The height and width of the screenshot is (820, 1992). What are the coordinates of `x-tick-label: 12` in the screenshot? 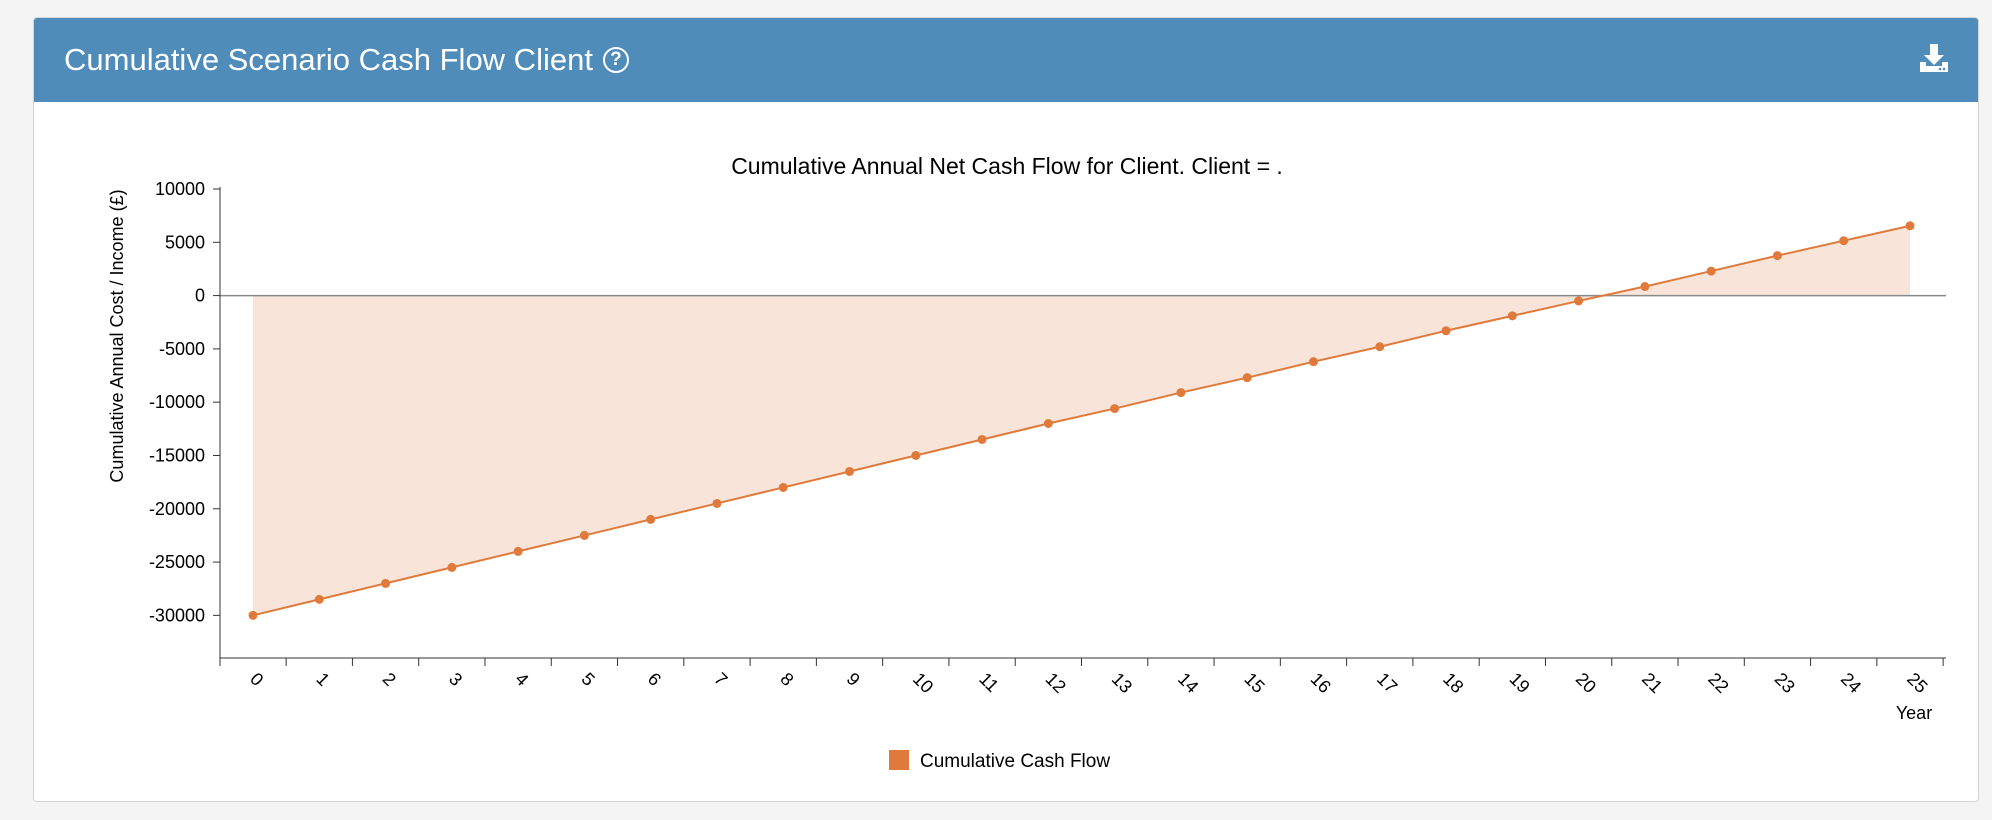 It's located at (1056, 683).